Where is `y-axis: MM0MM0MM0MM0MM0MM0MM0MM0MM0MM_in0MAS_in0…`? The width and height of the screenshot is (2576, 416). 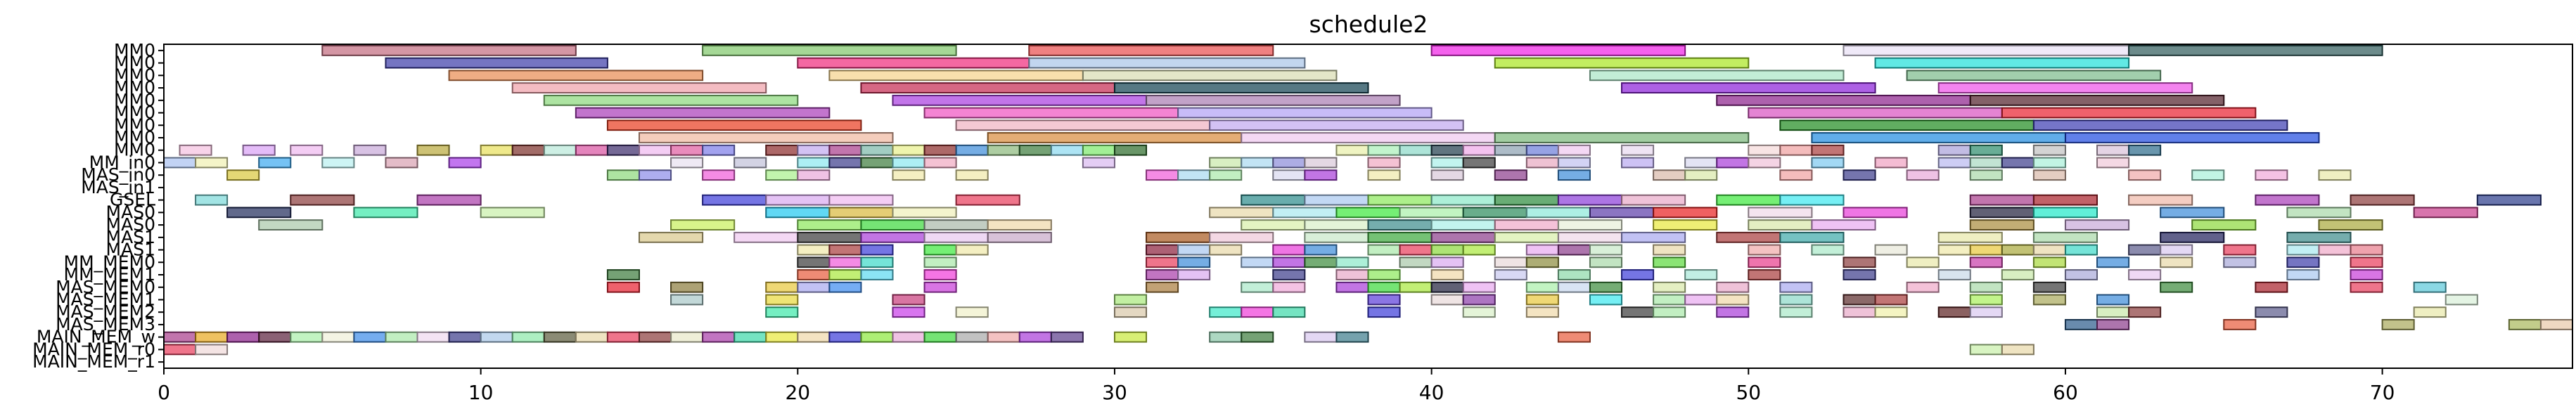 y-axis: MM0MM0MM0MM0MM0MM0MM0MM0MM0MM_in0MAS_in0… is located at coordinates (98, 206).